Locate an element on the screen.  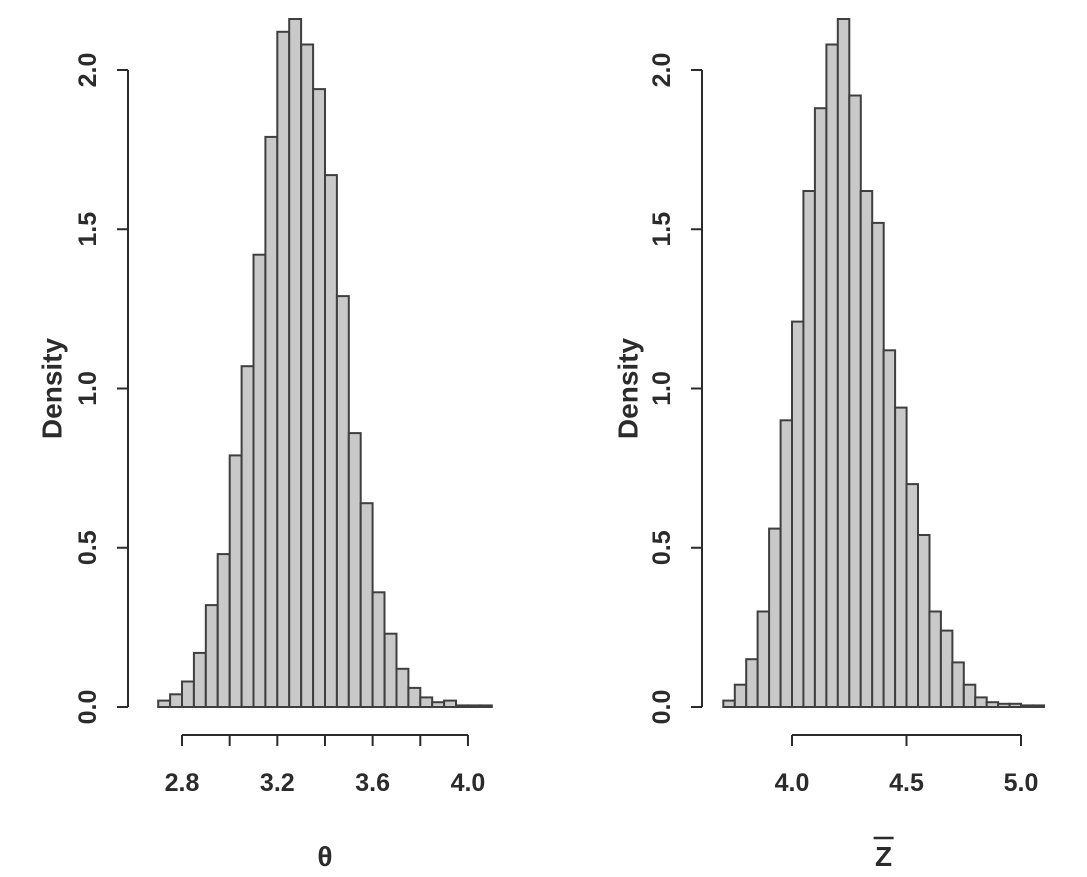
x-tick-label: 2.8 is located at coordinates (182, 783).